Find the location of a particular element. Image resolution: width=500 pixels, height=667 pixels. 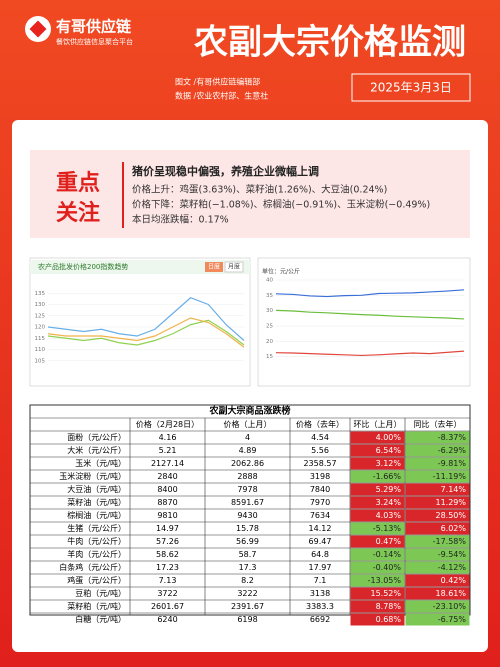

column-header: 同比（去年） is located at coordinates (438, 424).